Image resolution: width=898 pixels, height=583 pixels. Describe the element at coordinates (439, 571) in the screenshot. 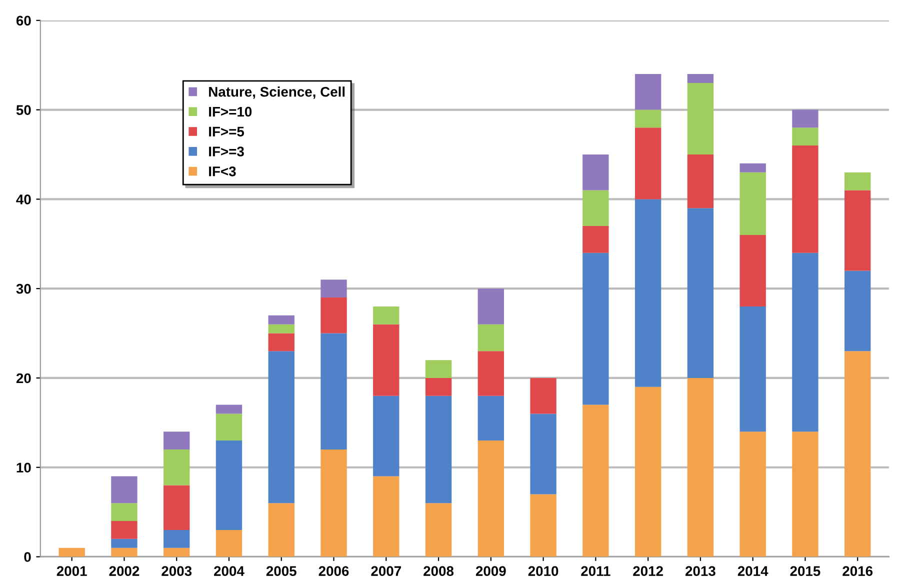

I see `x-tick-label: 2008` at that location.